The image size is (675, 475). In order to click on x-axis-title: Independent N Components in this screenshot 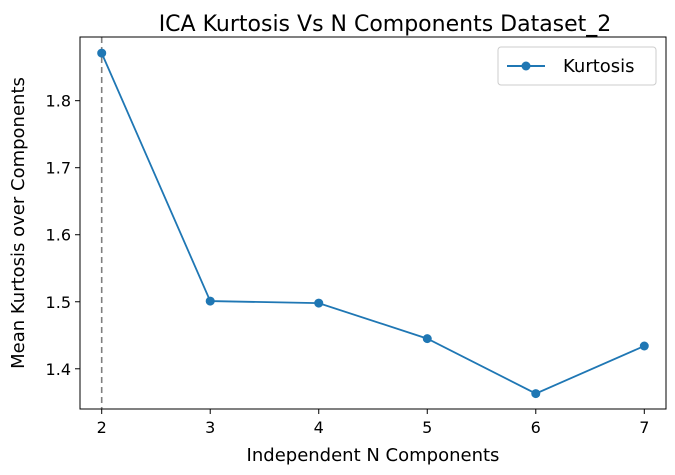, I will do `click(373, 455)`.